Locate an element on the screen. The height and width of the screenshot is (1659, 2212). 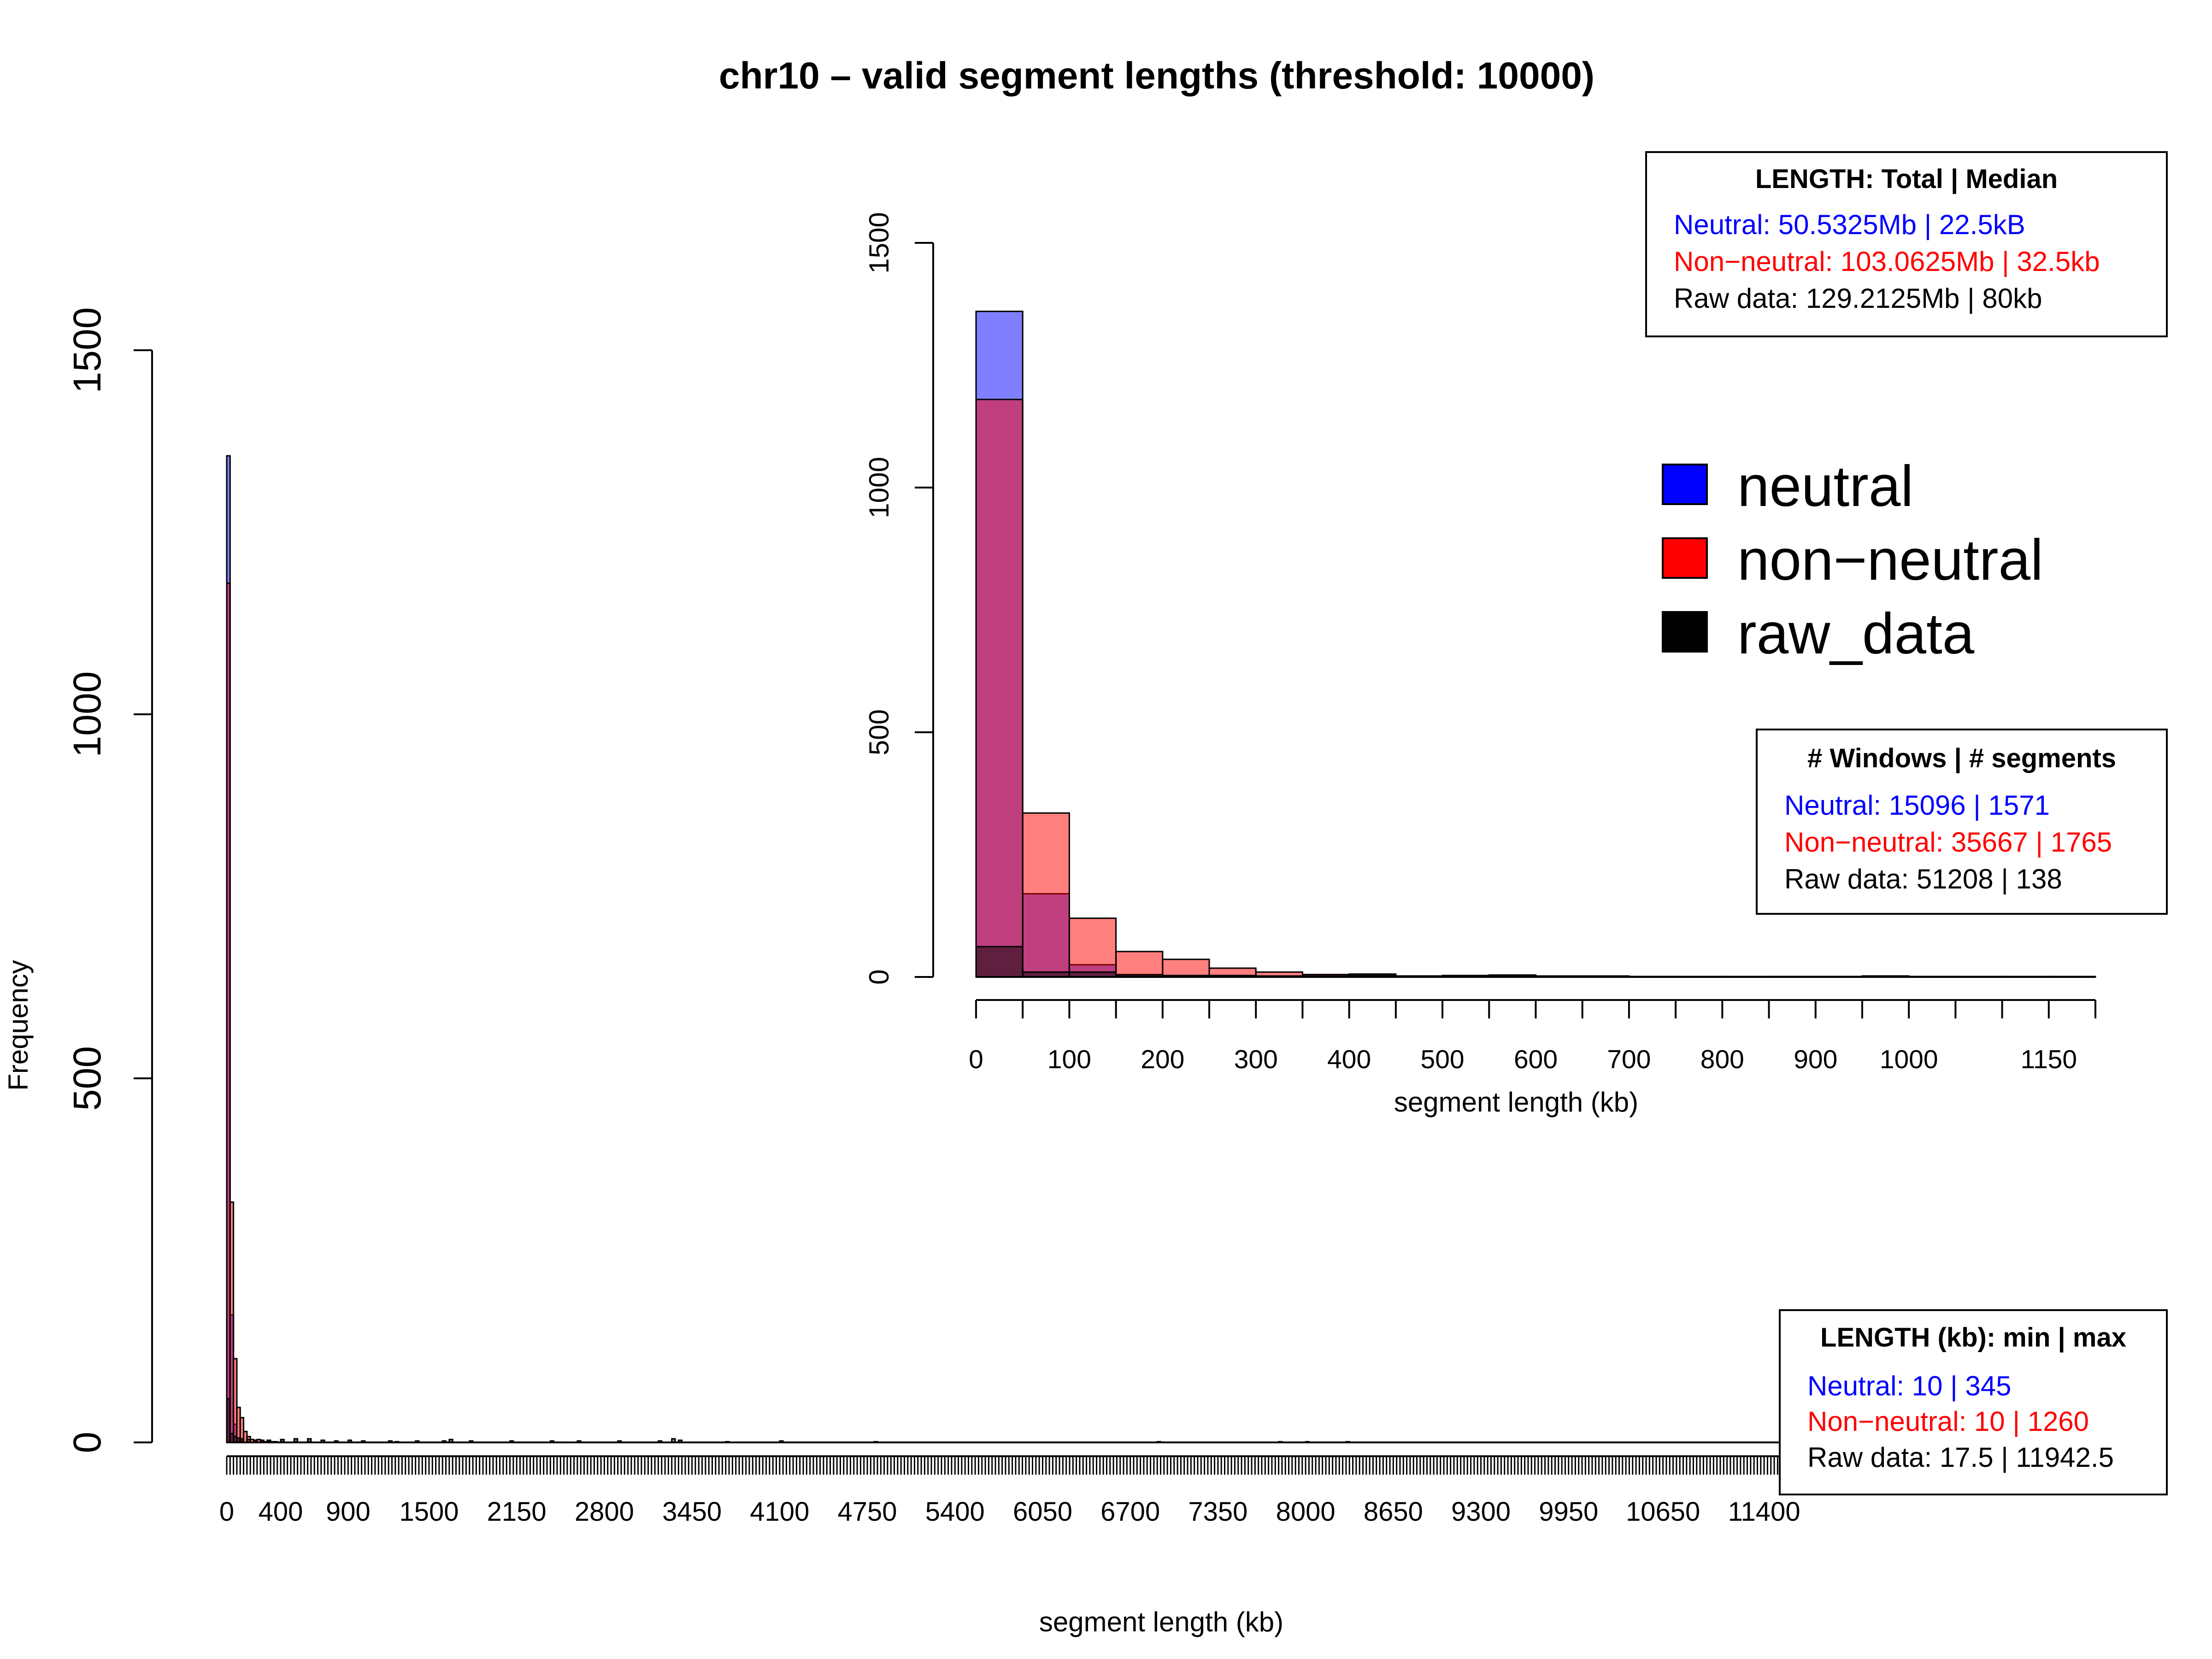
info-box-line: Neutral: 10 | 345 is located at coordinates (1909, 1386).